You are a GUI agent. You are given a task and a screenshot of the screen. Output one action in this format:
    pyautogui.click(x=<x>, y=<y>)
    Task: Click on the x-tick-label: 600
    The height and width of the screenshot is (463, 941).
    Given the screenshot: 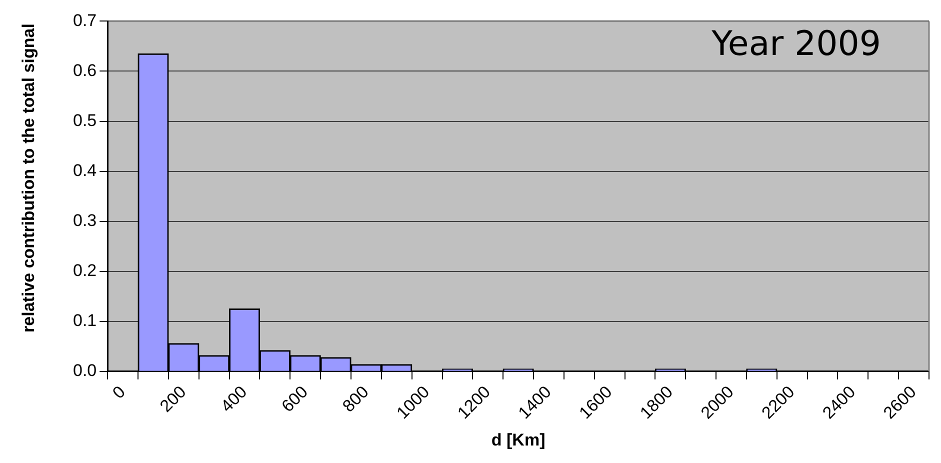 What is the action you would take?
    pyautogui.click(x=295, y=399)
    